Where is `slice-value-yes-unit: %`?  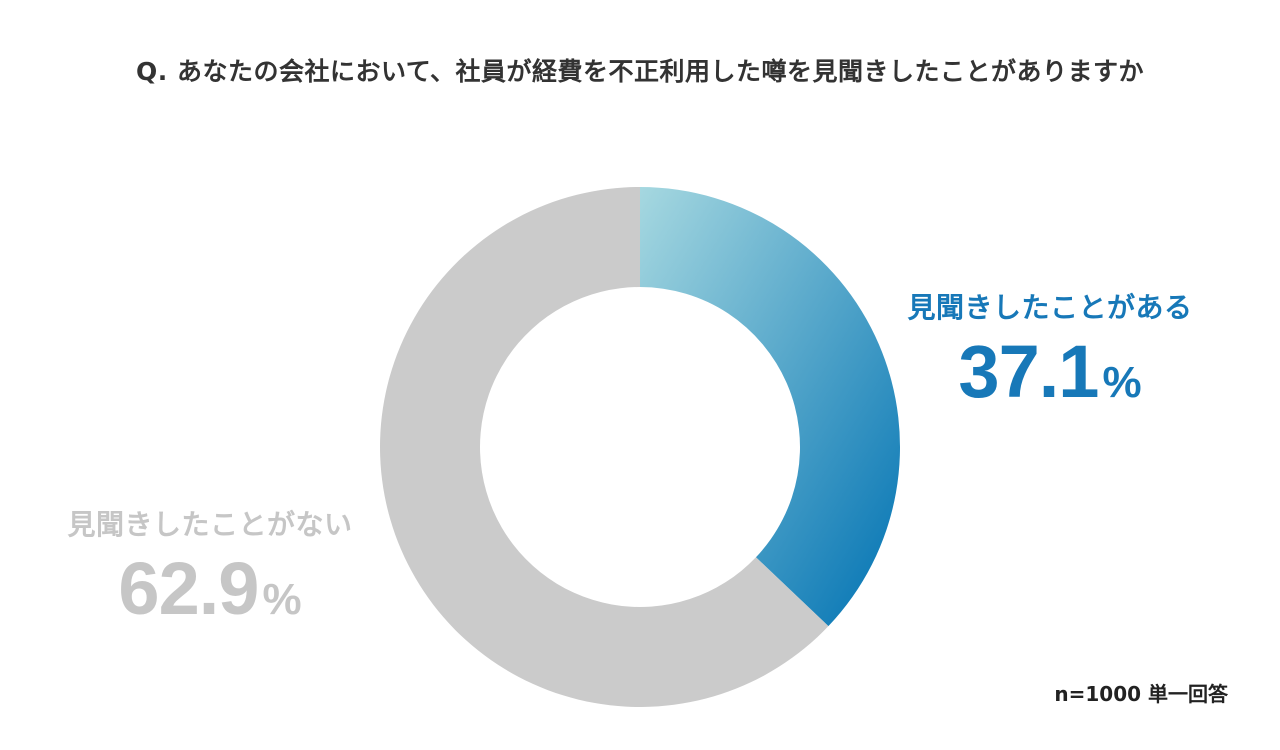
slice-value-yes-unit: % is located at coordinates (1122, 382).